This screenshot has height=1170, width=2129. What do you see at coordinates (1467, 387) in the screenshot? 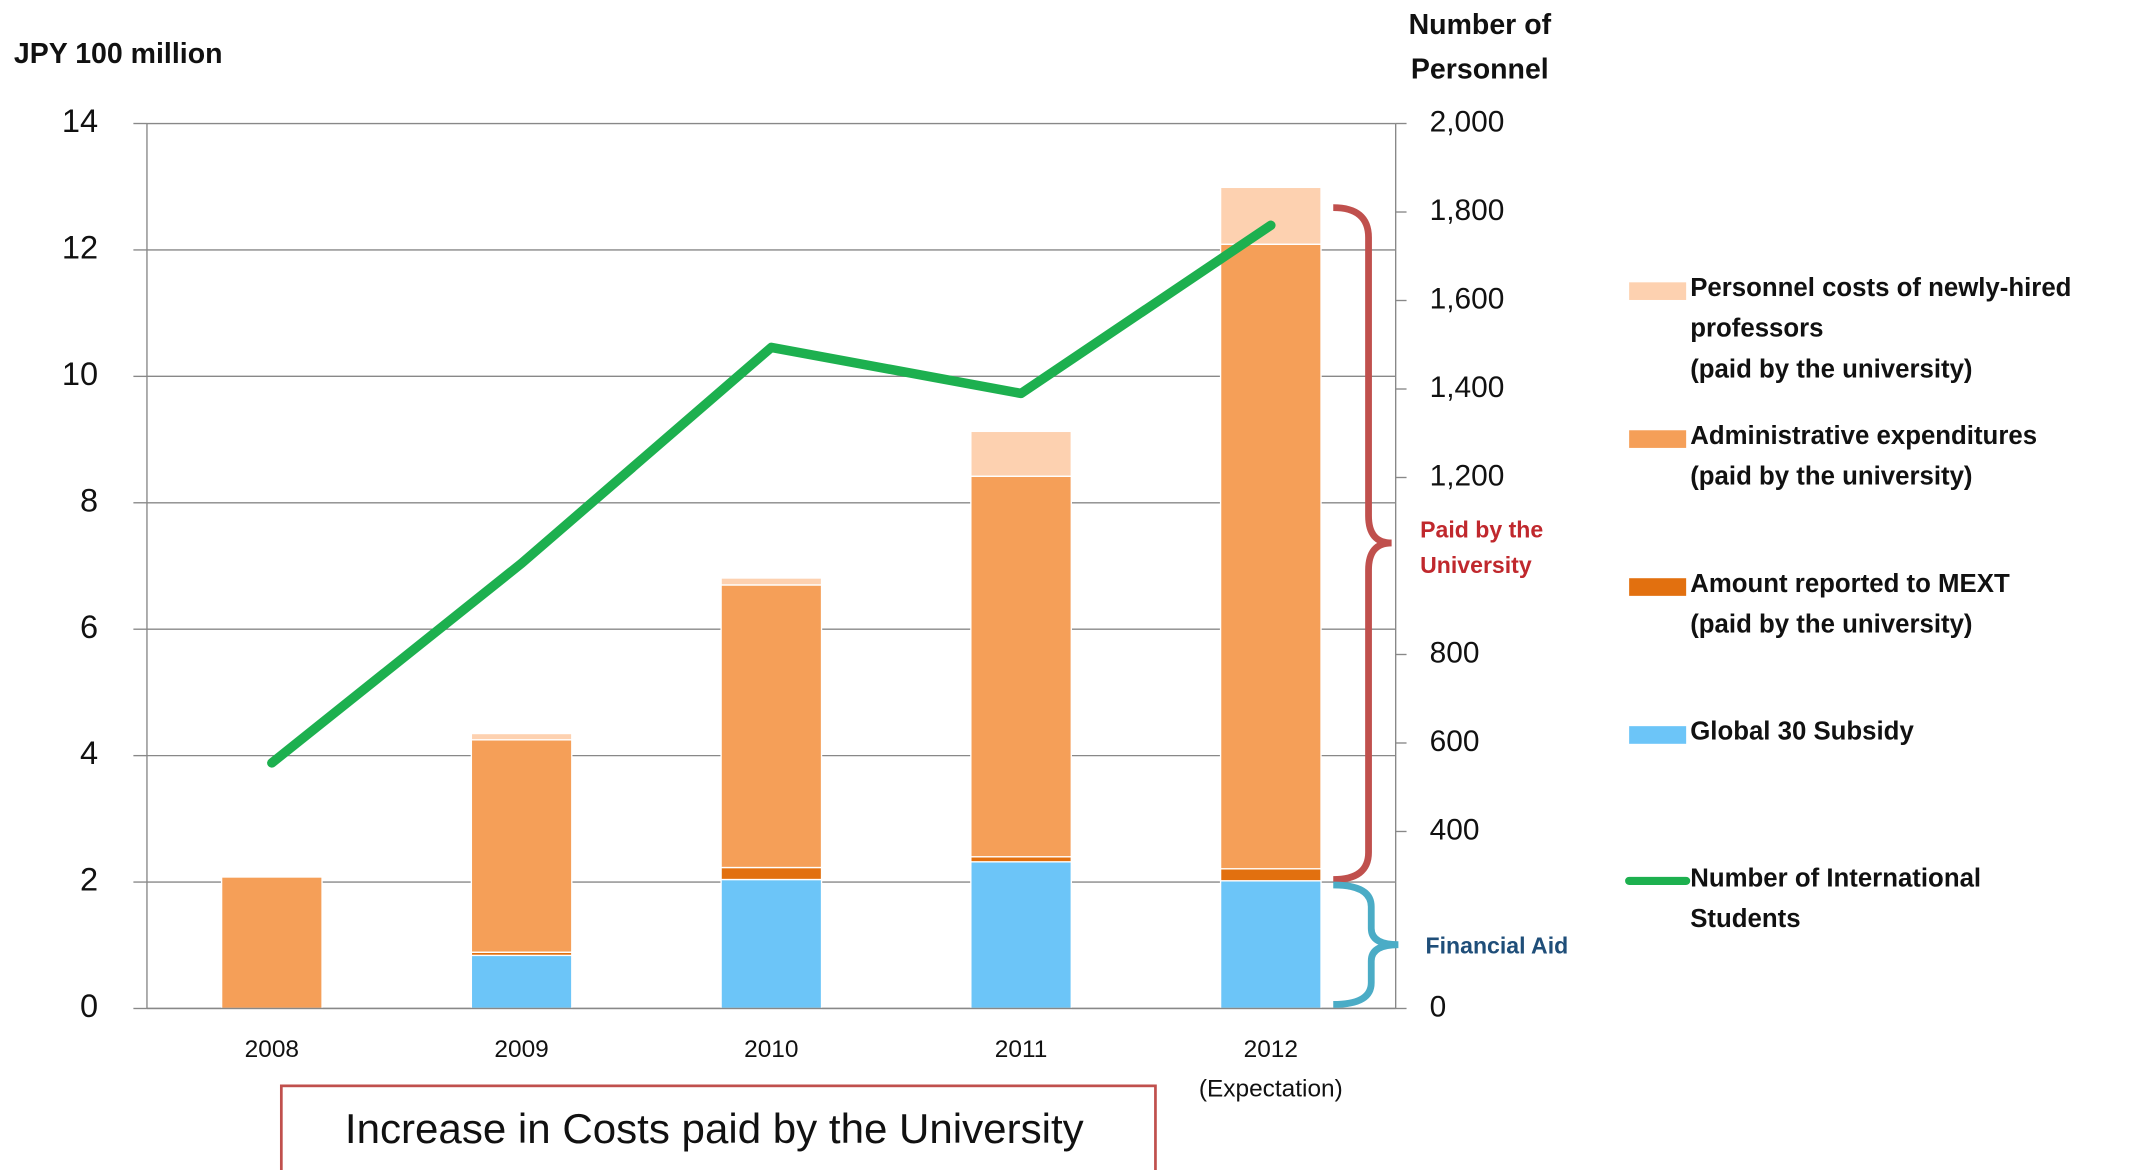
I see `y2-tick-label: 1,400` at bounding box center [1467, 387].